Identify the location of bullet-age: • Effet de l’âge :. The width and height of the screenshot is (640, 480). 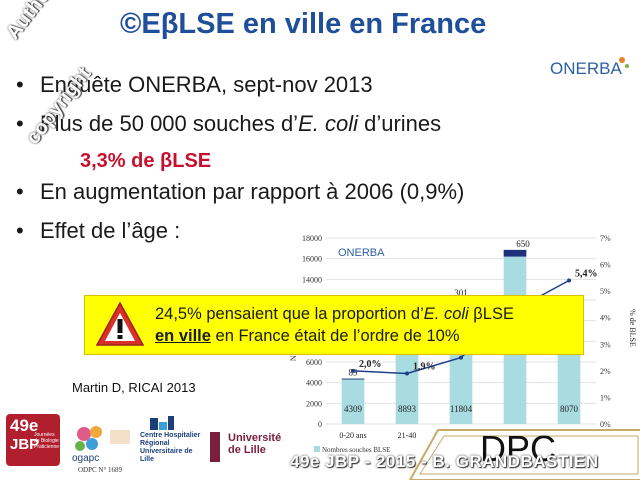
(296, 231).